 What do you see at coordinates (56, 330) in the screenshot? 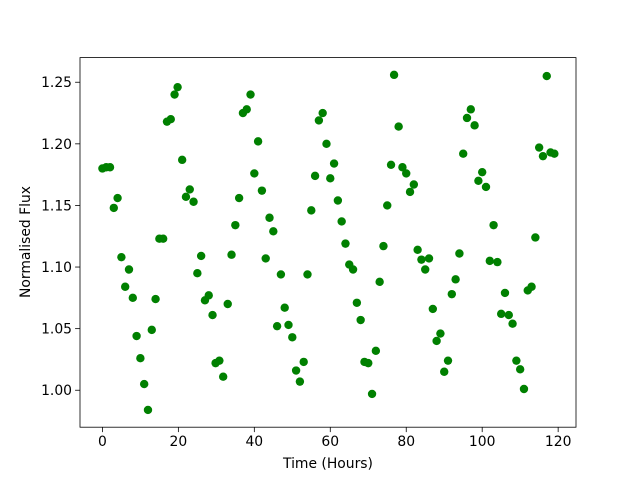
I see `y-tick-label: 1.05` at bounding box center [56, 330].